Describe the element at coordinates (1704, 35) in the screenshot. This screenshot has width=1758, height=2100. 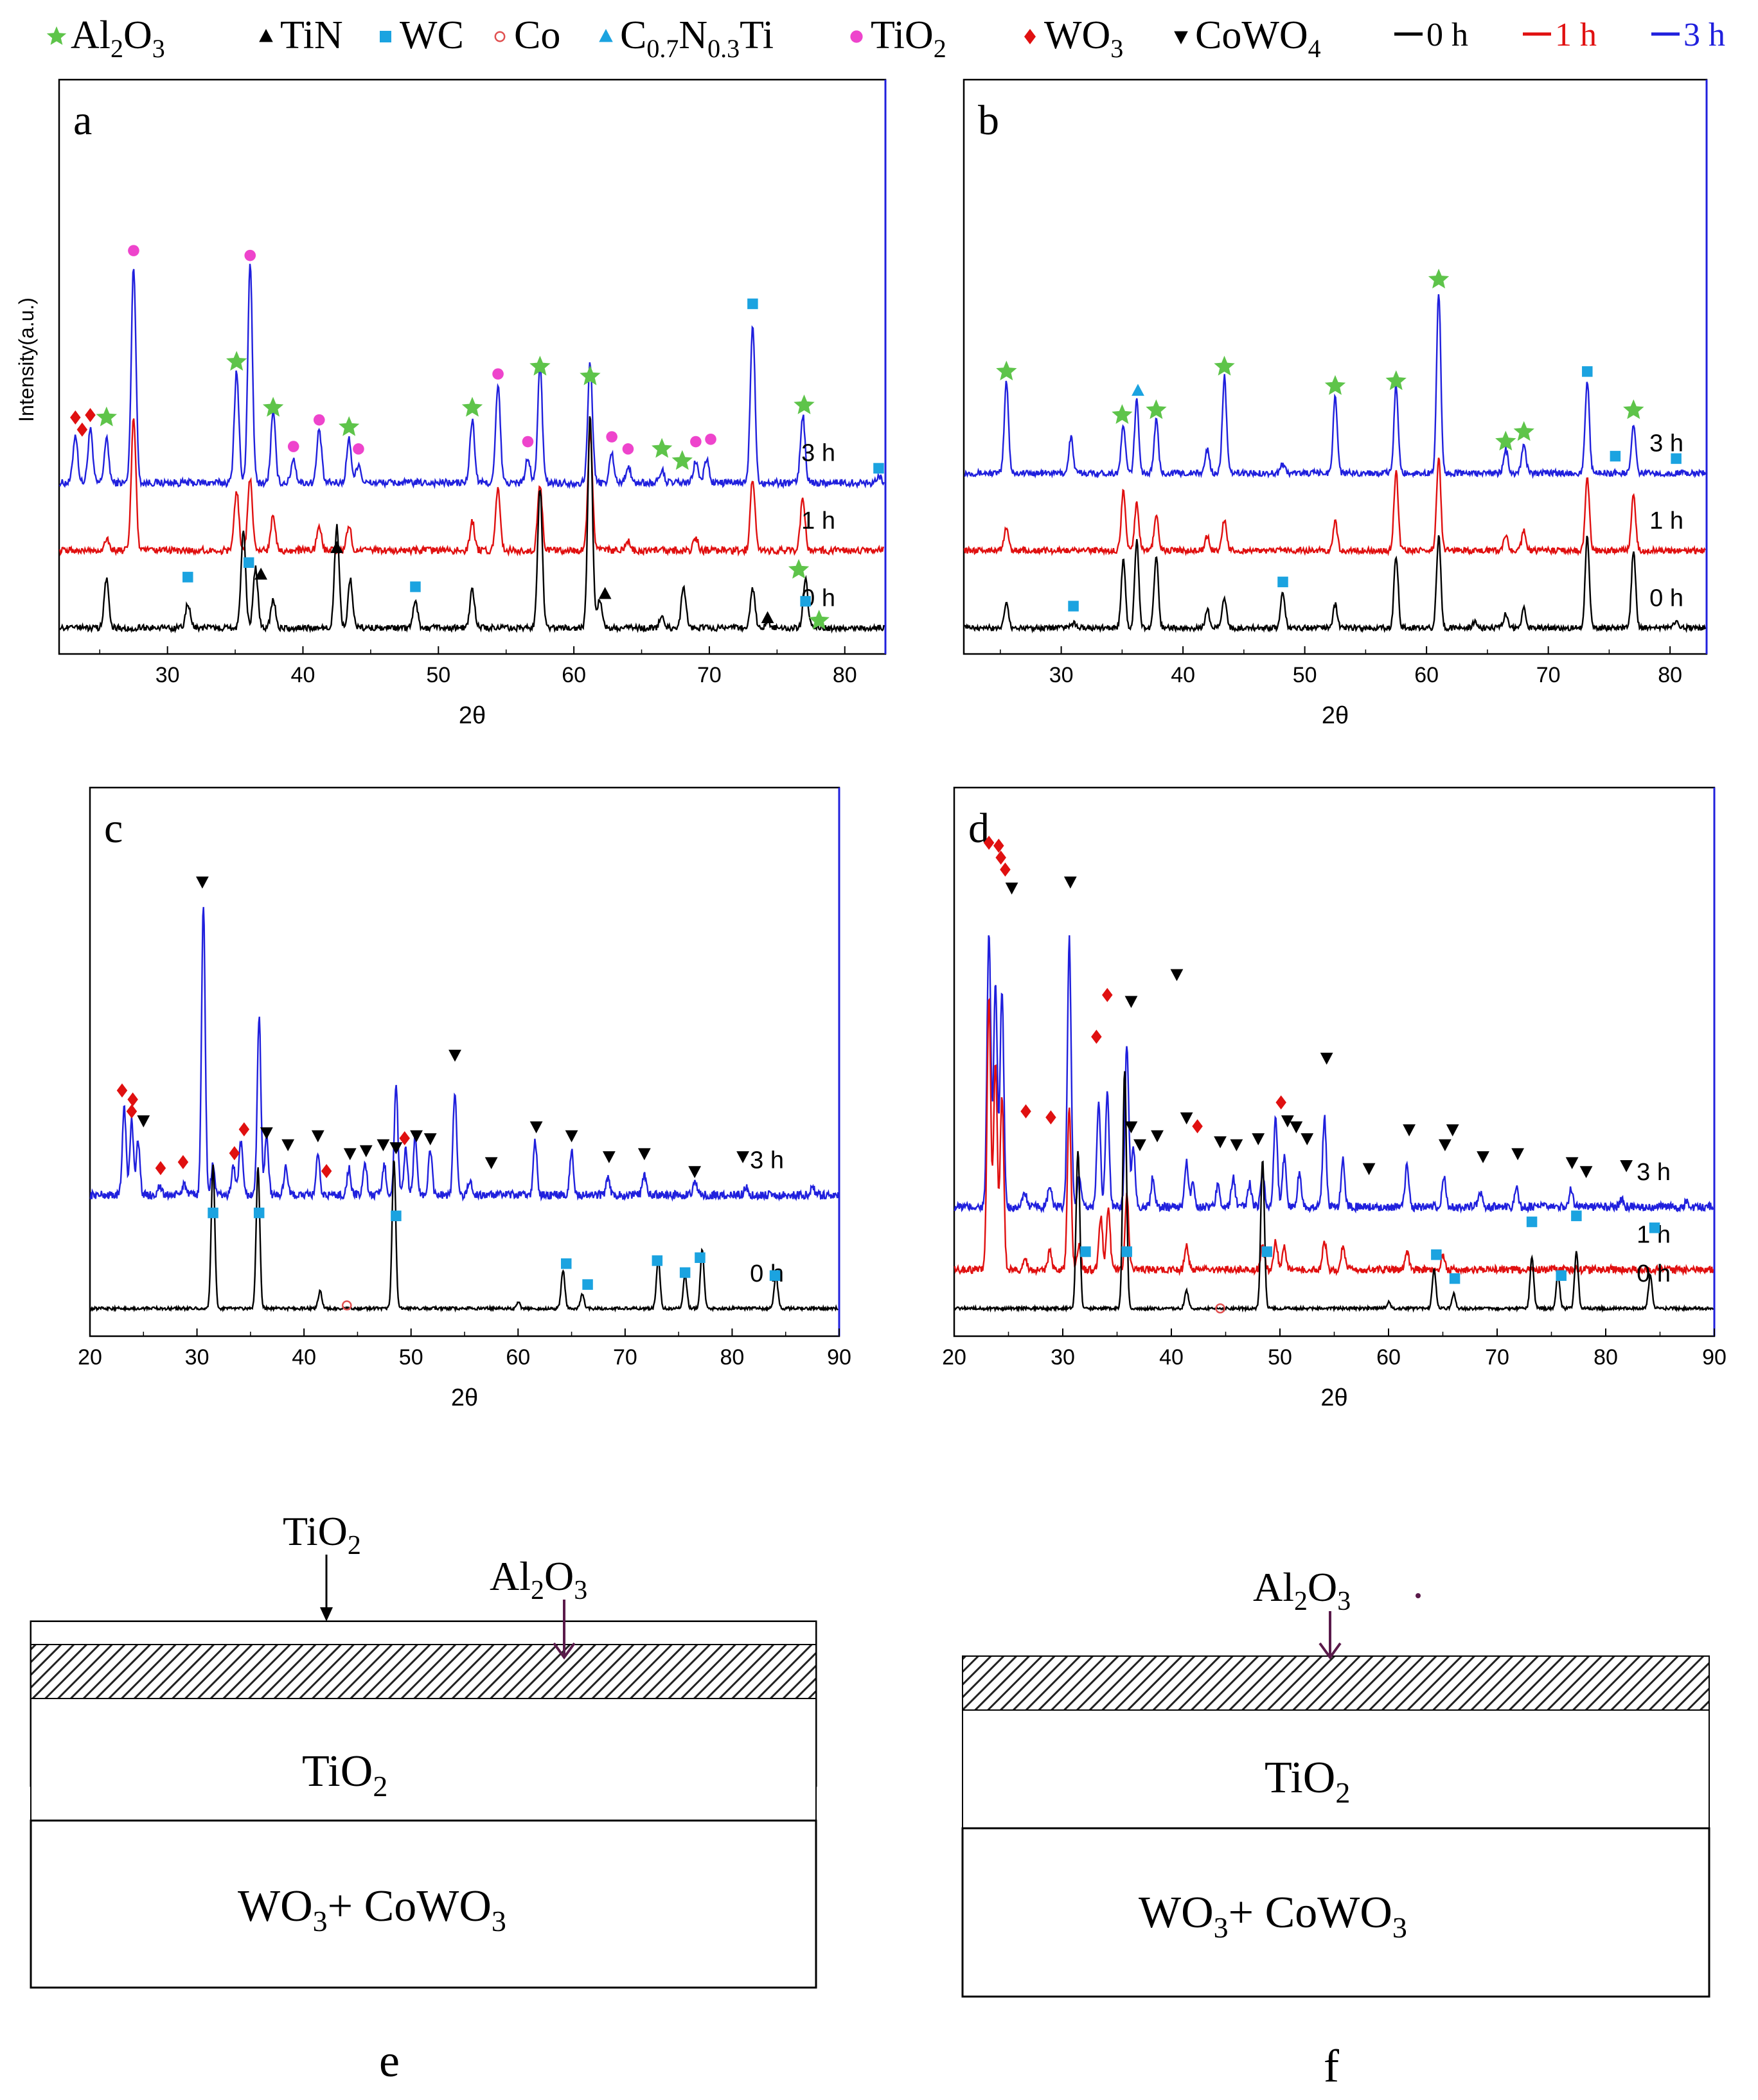
I see `legend-line-label: 3 h` at that location.